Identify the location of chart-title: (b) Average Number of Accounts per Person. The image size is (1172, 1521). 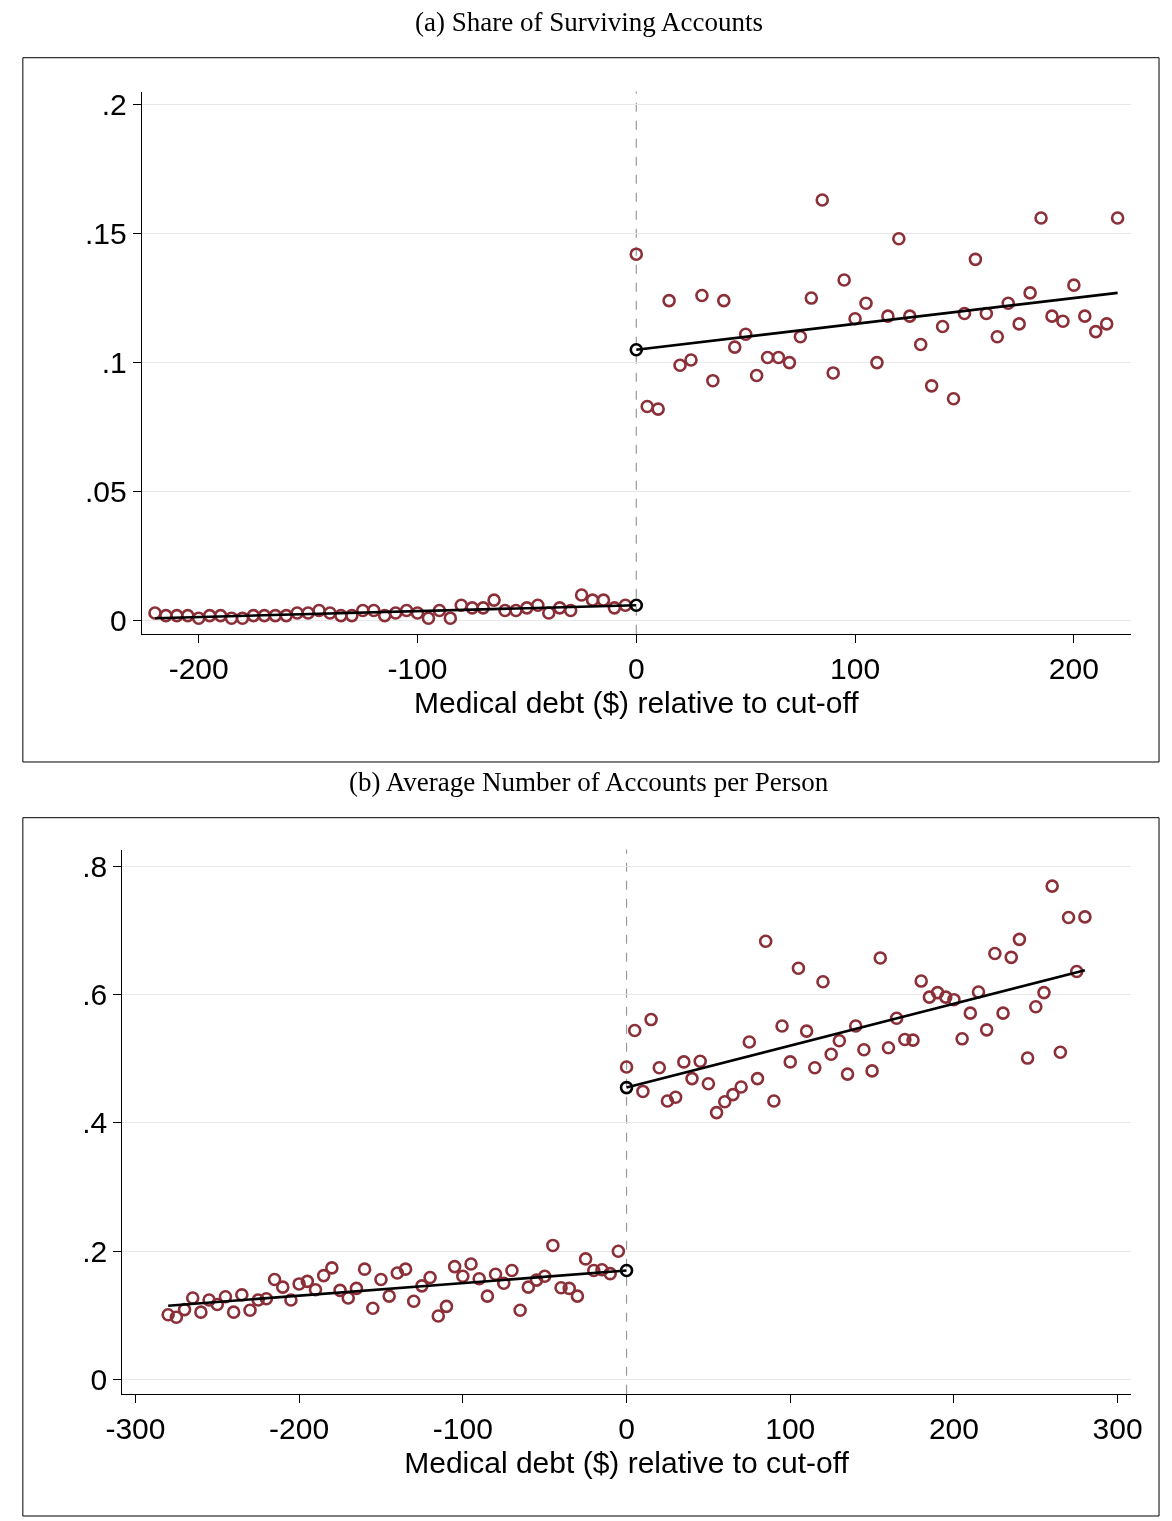
(589, 782).